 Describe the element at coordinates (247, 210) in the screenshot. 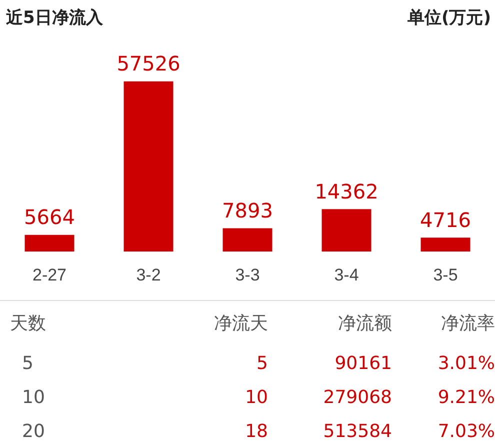

I see `data-label: 7893` at that location.